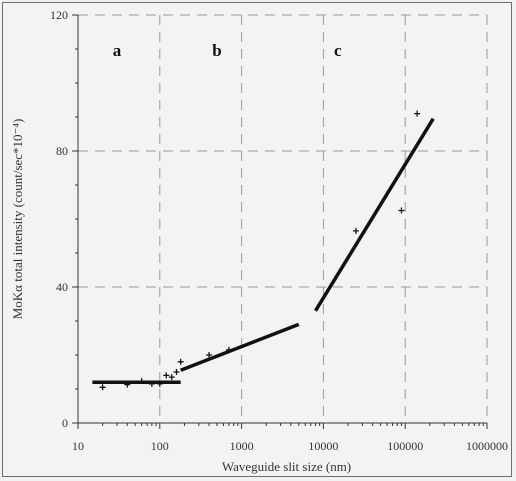  Describe the element at coordinates (487, 446) in the screenshot. I see `x-tick-label: 1000000` at that location.